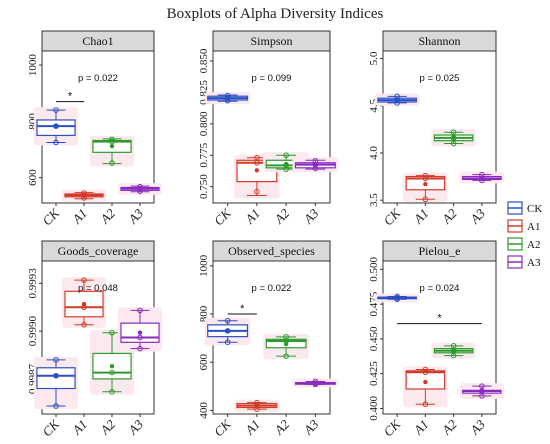 The width and height of the screenshot is (550, 444). What do you see at coordinates (439, 319) in the screenshot?
I see `panel-pielou-e-significance-star: *` at bounding box center [439, 319].